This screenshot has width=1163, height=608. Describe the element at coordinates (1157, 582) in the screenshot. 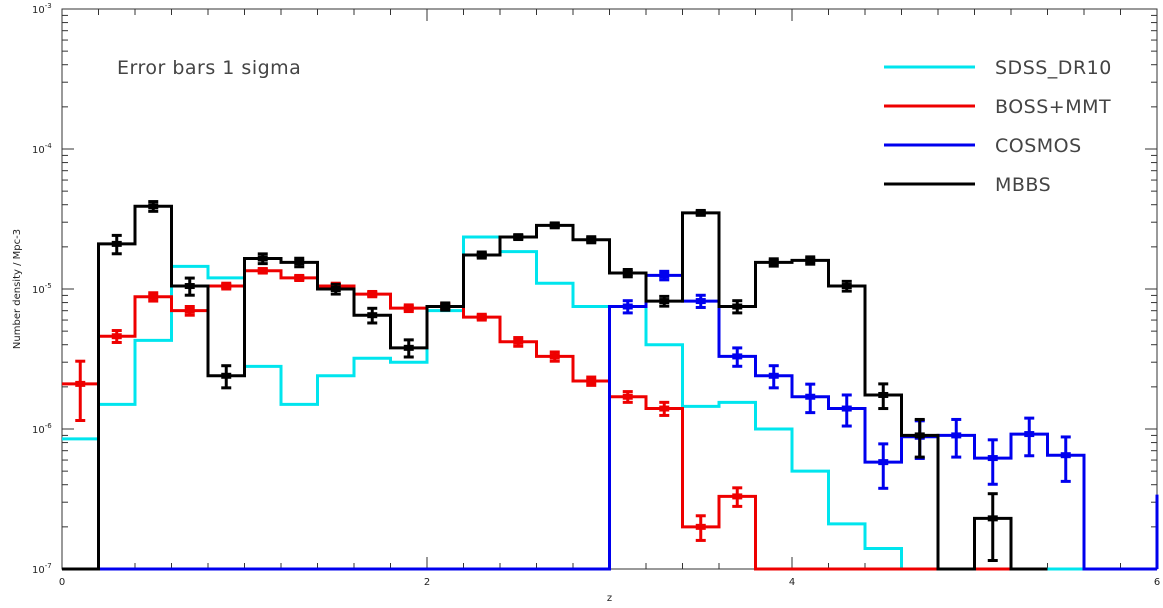

I see `x-tick-label: 6` at that location.